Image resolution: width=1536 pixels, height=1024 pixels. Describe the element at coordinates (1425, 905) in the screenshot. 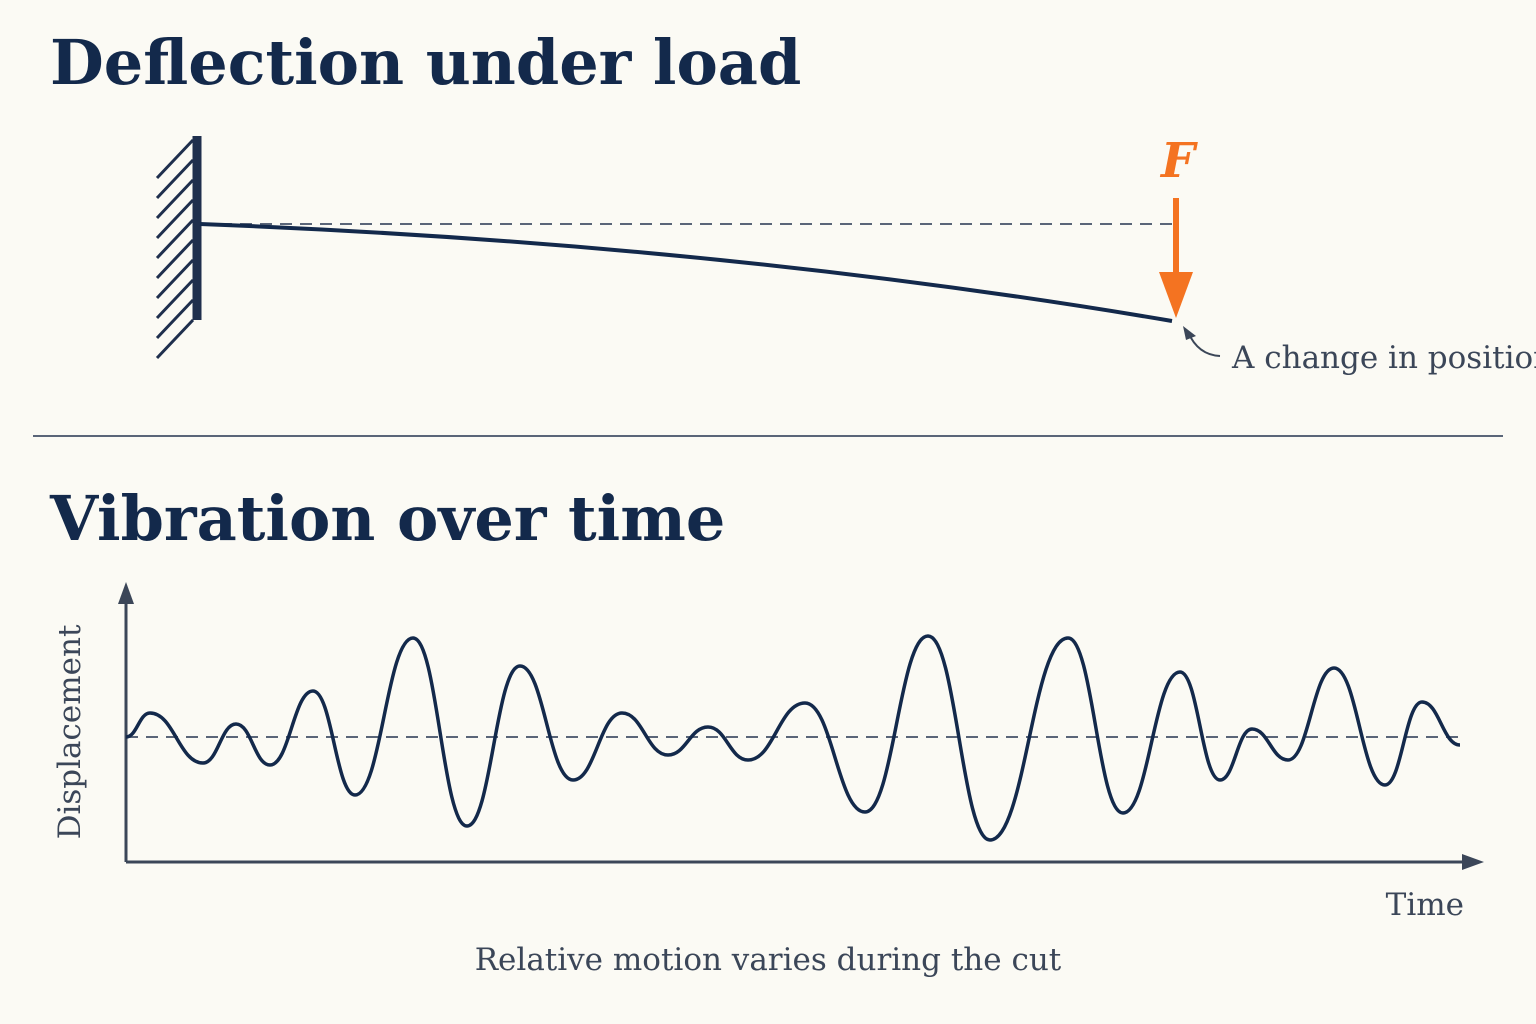

I see `x-axis-label: Time` at that location.